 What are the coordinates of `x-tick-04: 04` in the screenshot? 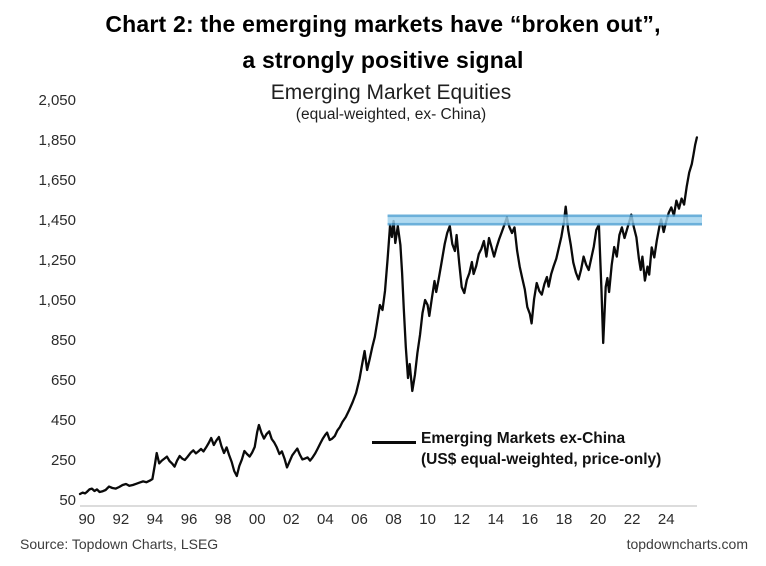 It's located at (325, 519).